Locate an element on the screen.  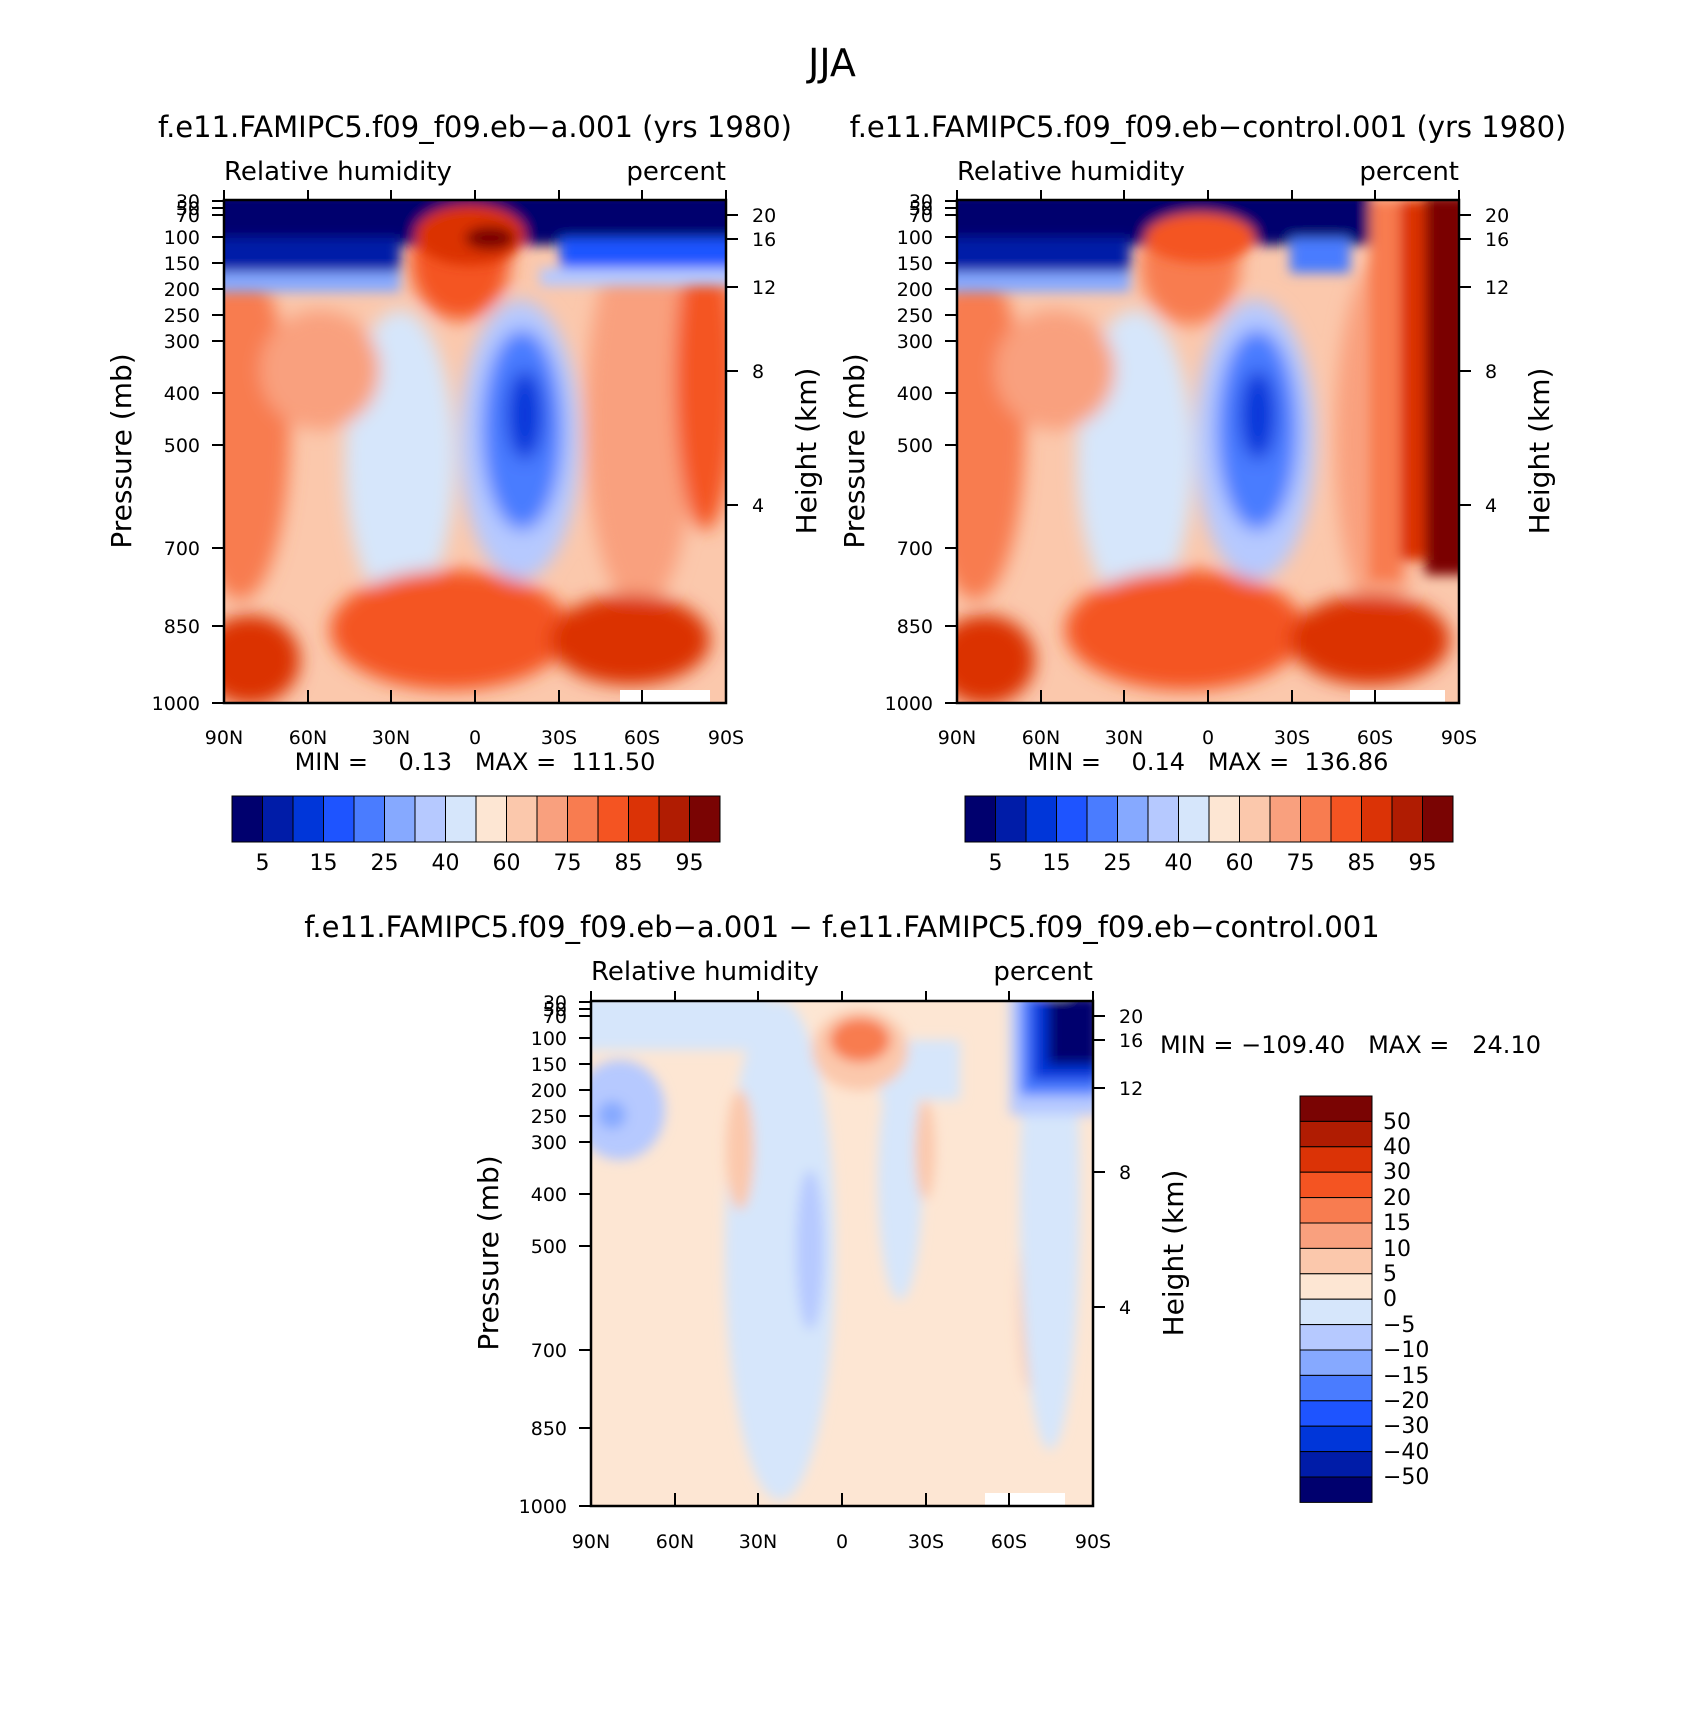
panel-2-x-tick-label: 0 is located at coordinates (1208, 738).